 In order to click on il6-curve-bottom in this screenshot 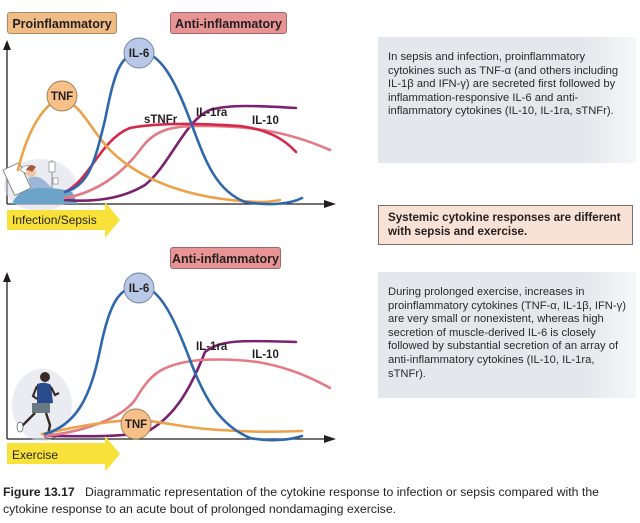, I will do `click(173, 363)`.